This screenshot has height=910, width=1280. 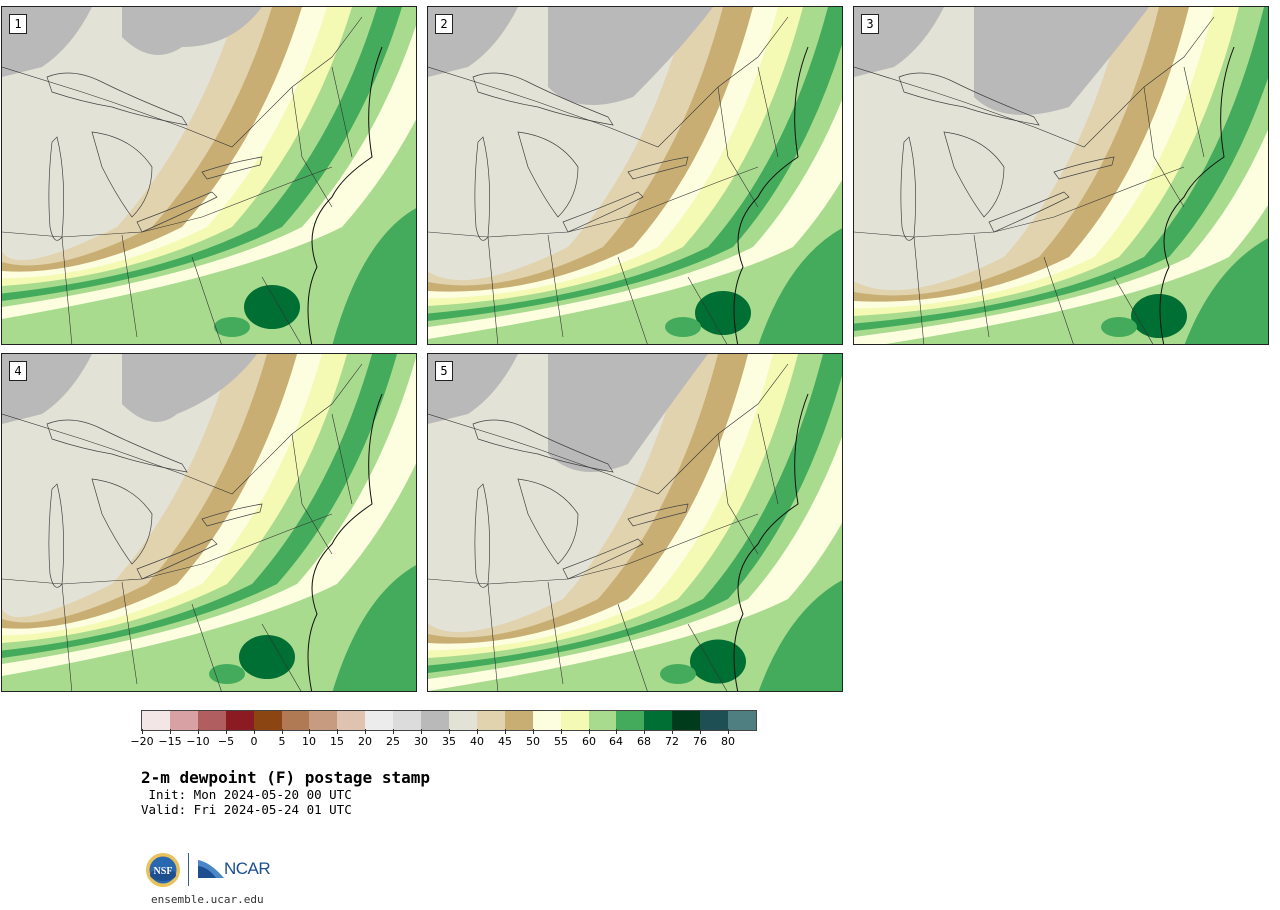 I want to click on panel-number: 2, so click(x=444, y=24).